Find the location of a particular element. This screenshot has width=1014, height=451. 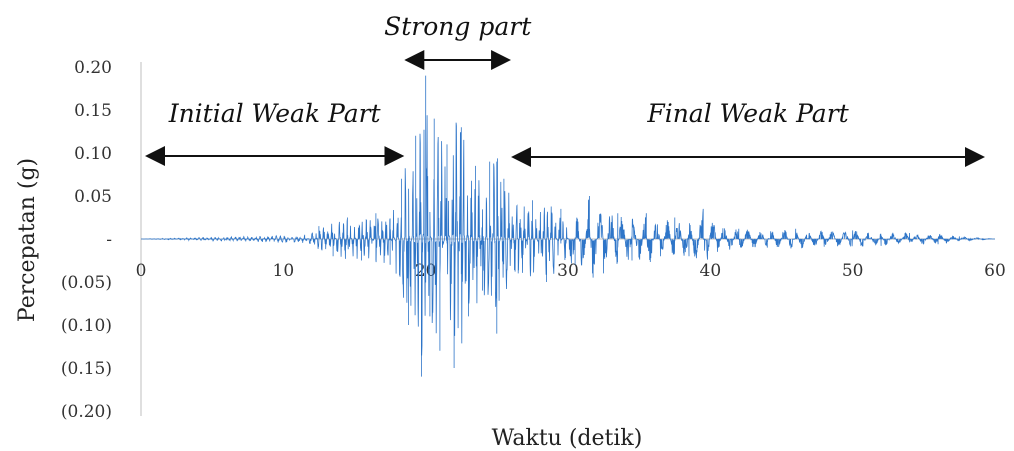

annotation-label: Strong part is located at coordinates (458, 26).